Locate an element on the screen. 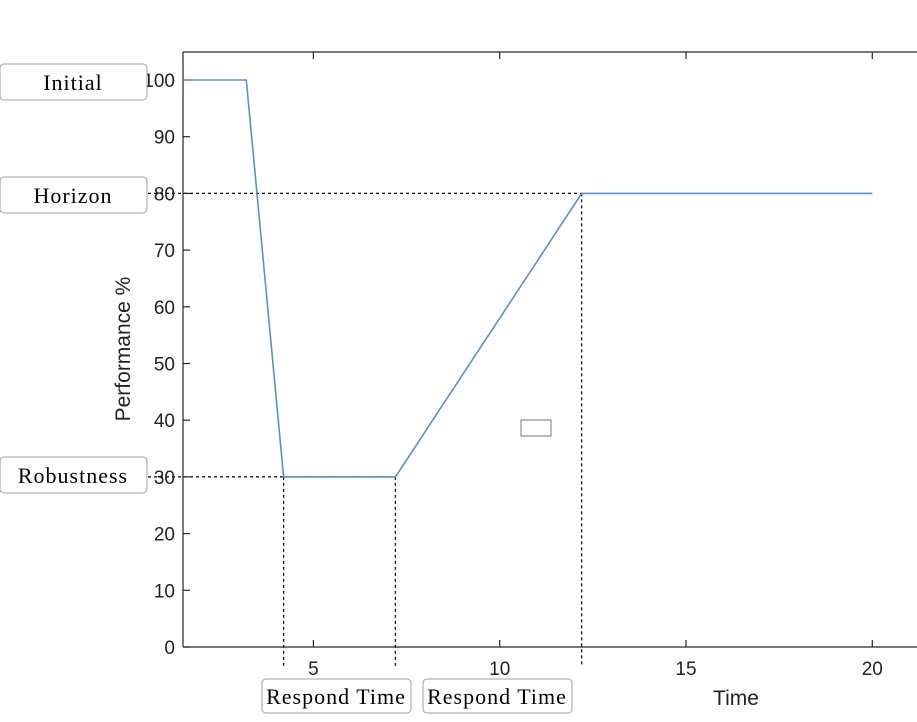 This screenshot has width=917, height=722. svg-text: Initial is located at coordinates (73, 82).